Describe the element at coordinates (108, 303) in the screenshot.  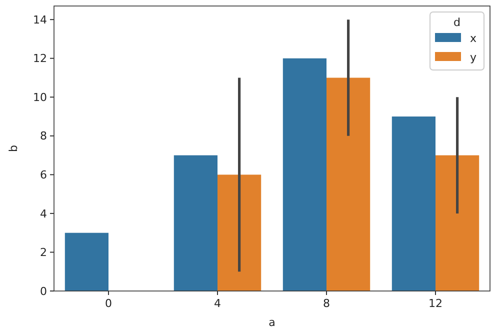
I see `x-tick-label: 0` at that location.